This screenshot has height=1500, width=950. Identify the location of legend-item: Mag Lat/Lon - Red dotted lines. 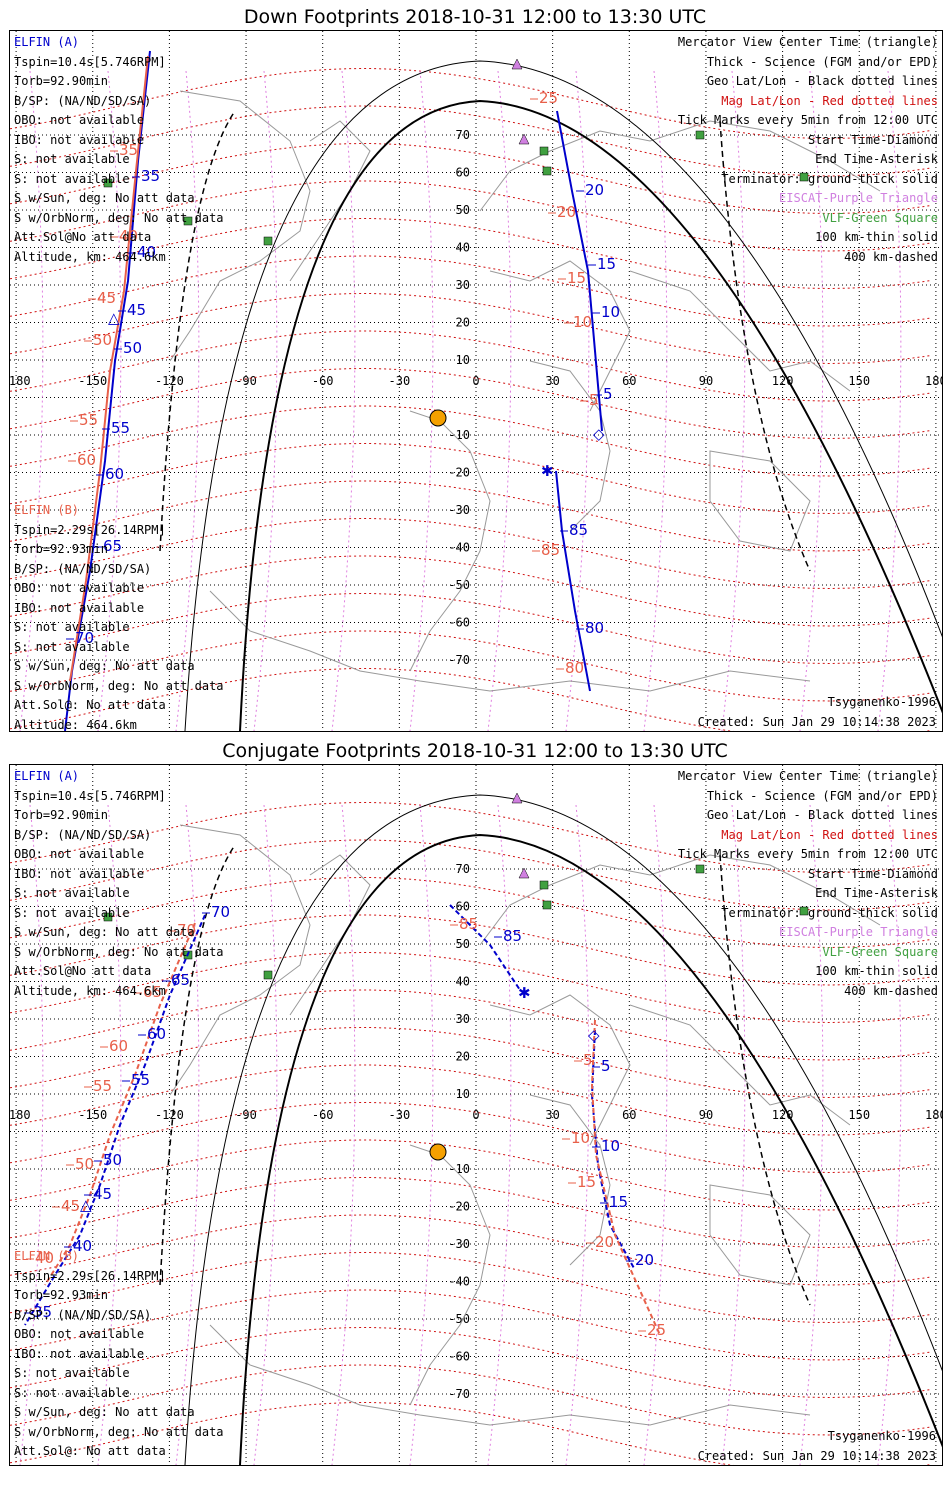
(829, 100).